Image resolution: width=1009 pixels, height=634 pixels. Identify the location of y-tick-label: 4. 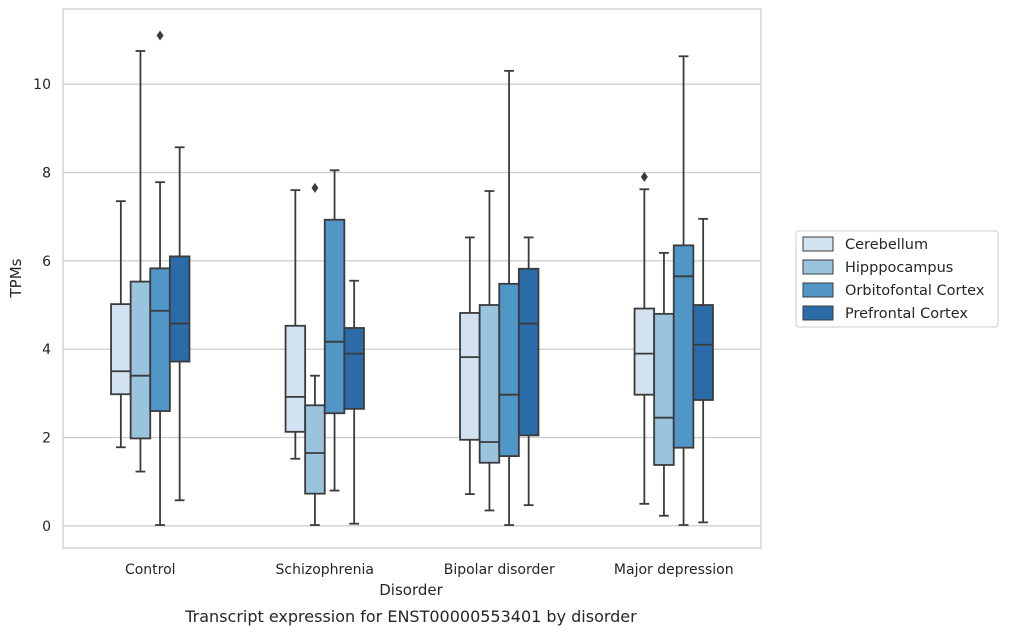
(46, 350).